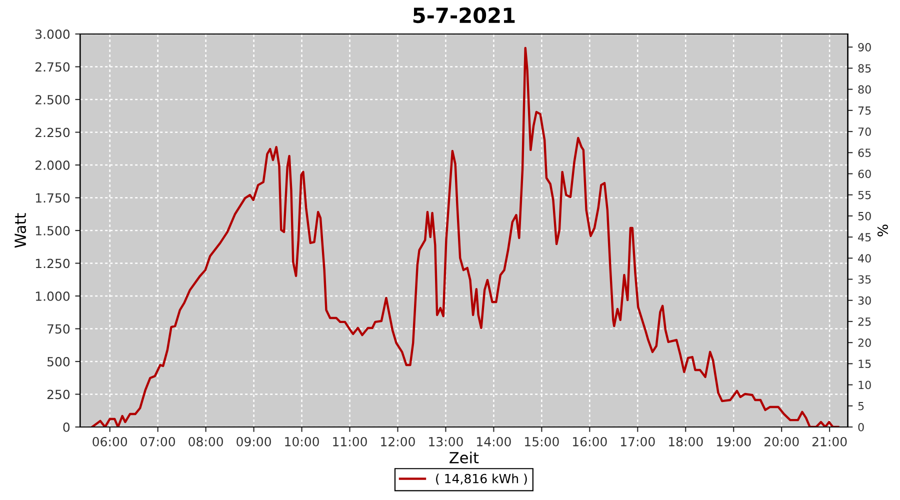 Image resolution: width=900 pixels, height=500 pixels. What do you see at coordinates (733, 441) in the screenshot?
I see `x-tick-label: 19:00` at bounding box center [733, 441].